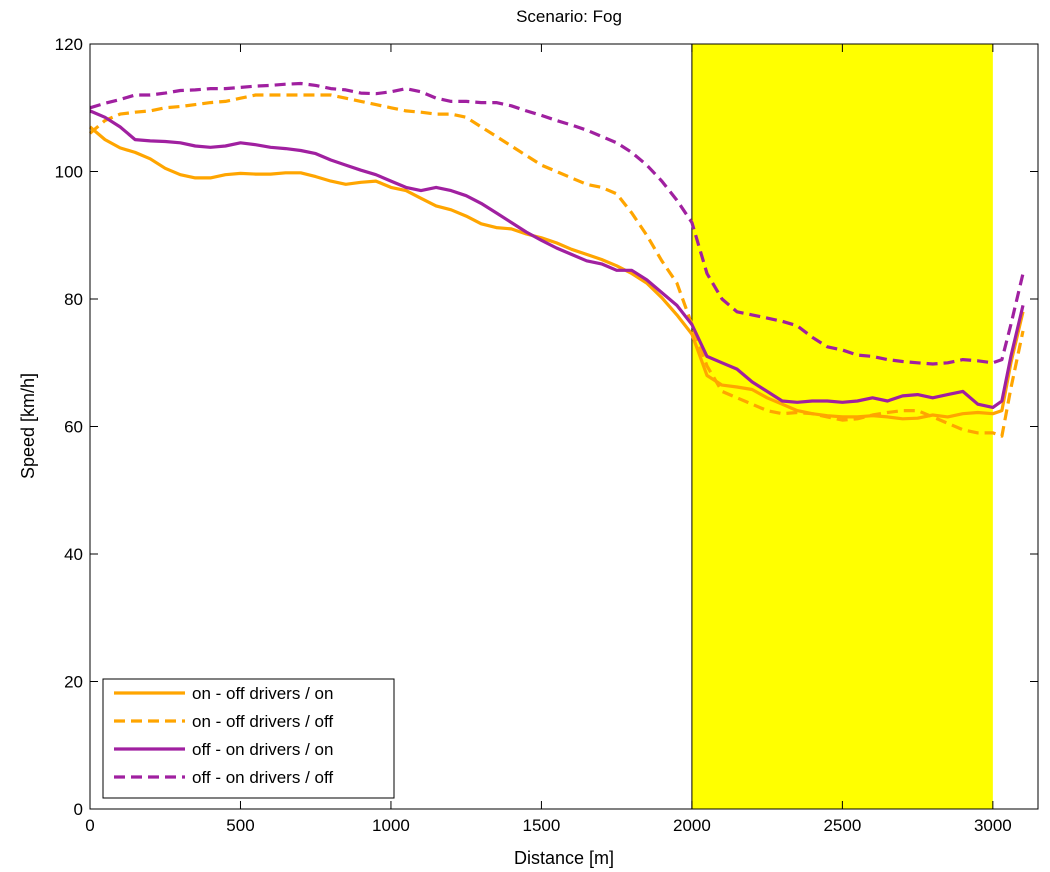 The height and width of the screenshot is (872, 1050). Describe the element at coordinates (262, 721) in the screenshot. I see `legend-label-2: on - off drivers / off` at that location.